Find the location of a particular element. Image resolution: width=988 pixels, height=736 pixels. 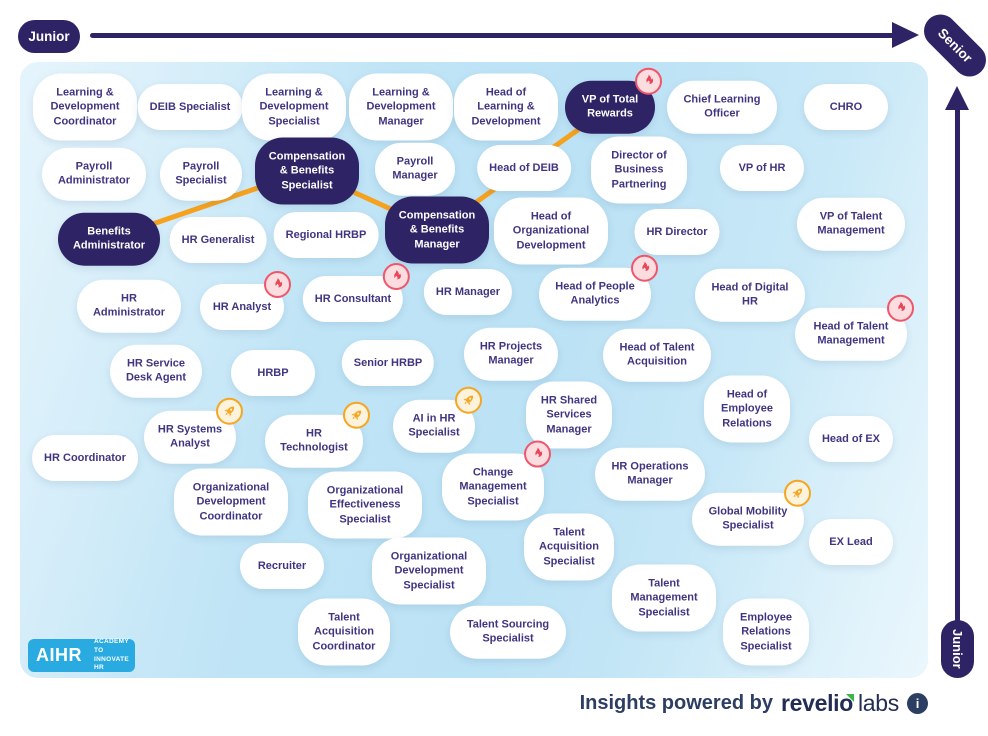

role-label: HR Manager is located at coordinates (468, 291).